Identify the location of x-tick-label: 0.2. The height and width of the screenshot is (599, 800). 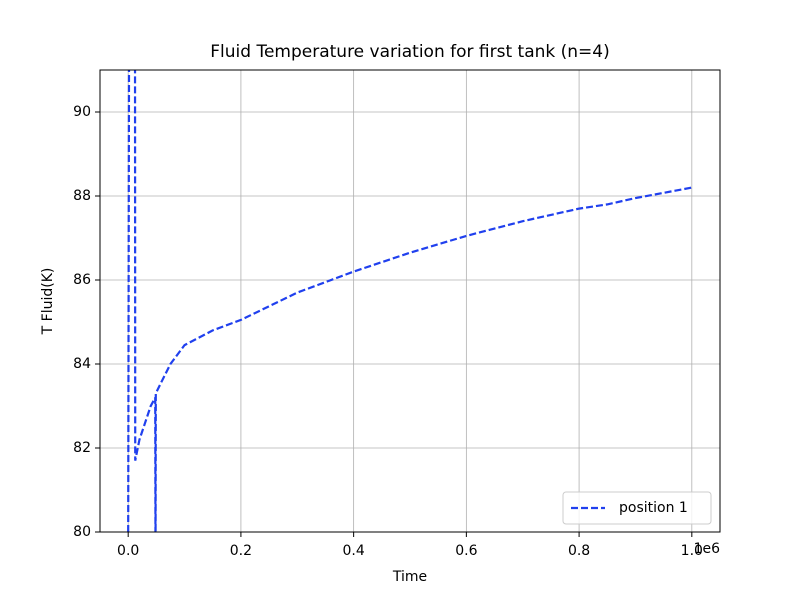
(241, 551).